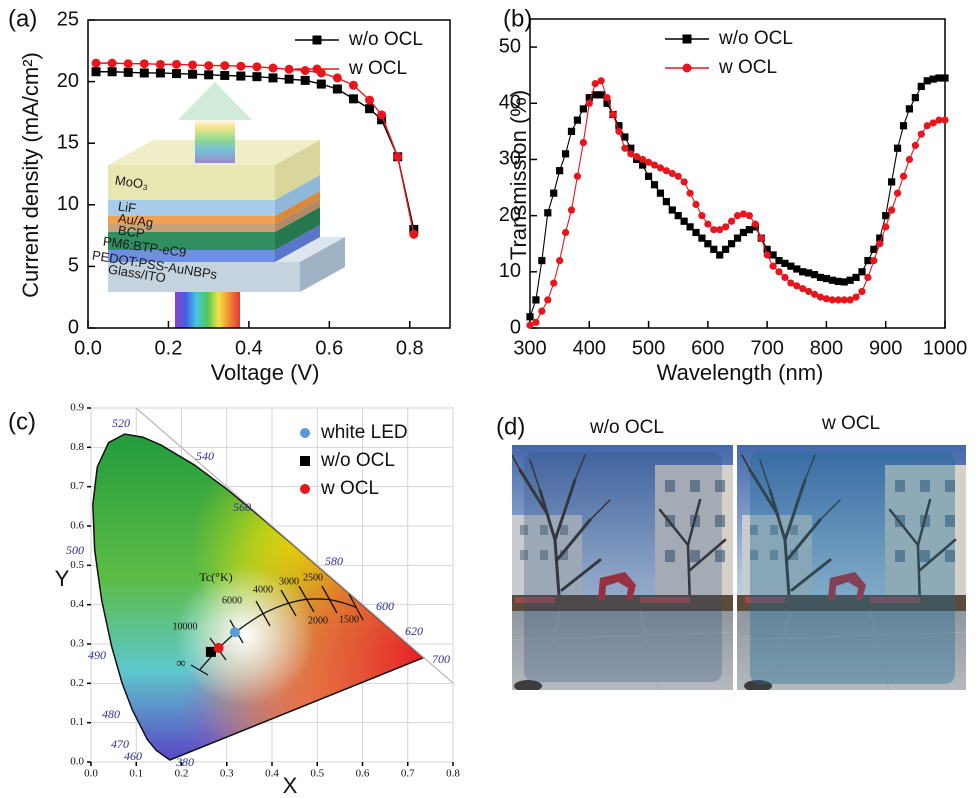 The image size is (976, 798). I want to click on y-tick-label: 0.4, so click(77, 604).